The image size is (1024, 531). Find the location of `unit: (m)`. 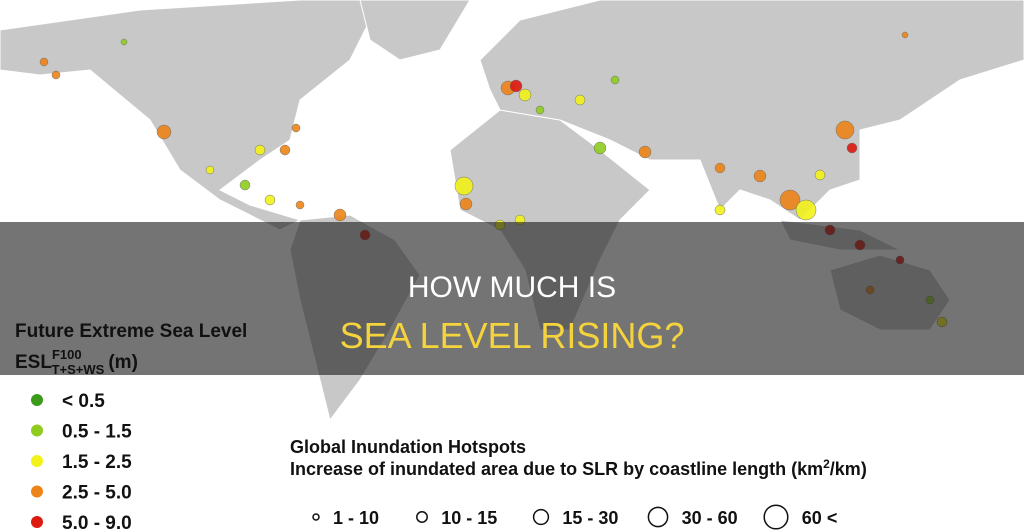

unit: (m) is located at coordinates (123, 362).